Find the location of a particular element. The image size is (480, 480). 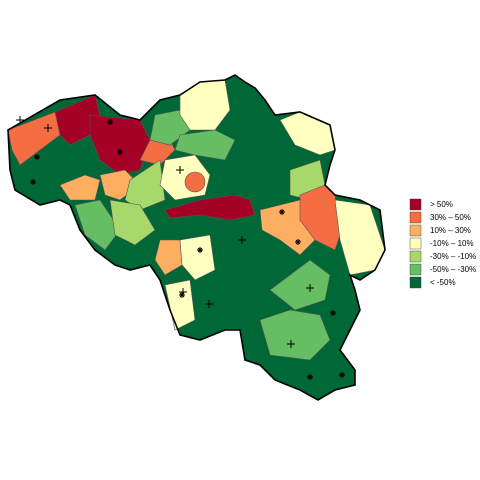

legend-label: 10% – 30% is located at coordinates (450, 230).